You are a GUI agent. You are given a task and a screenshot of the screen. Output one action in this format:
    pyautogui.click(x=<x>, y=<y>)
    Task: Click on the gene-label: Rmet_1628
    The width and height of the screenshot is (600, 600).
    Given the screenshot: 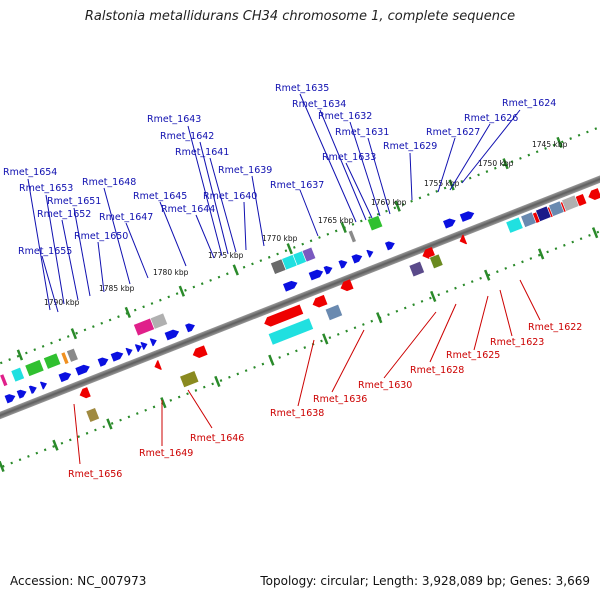 What is the action you would take?
    pyautogui.click(x=437, y=370)
    